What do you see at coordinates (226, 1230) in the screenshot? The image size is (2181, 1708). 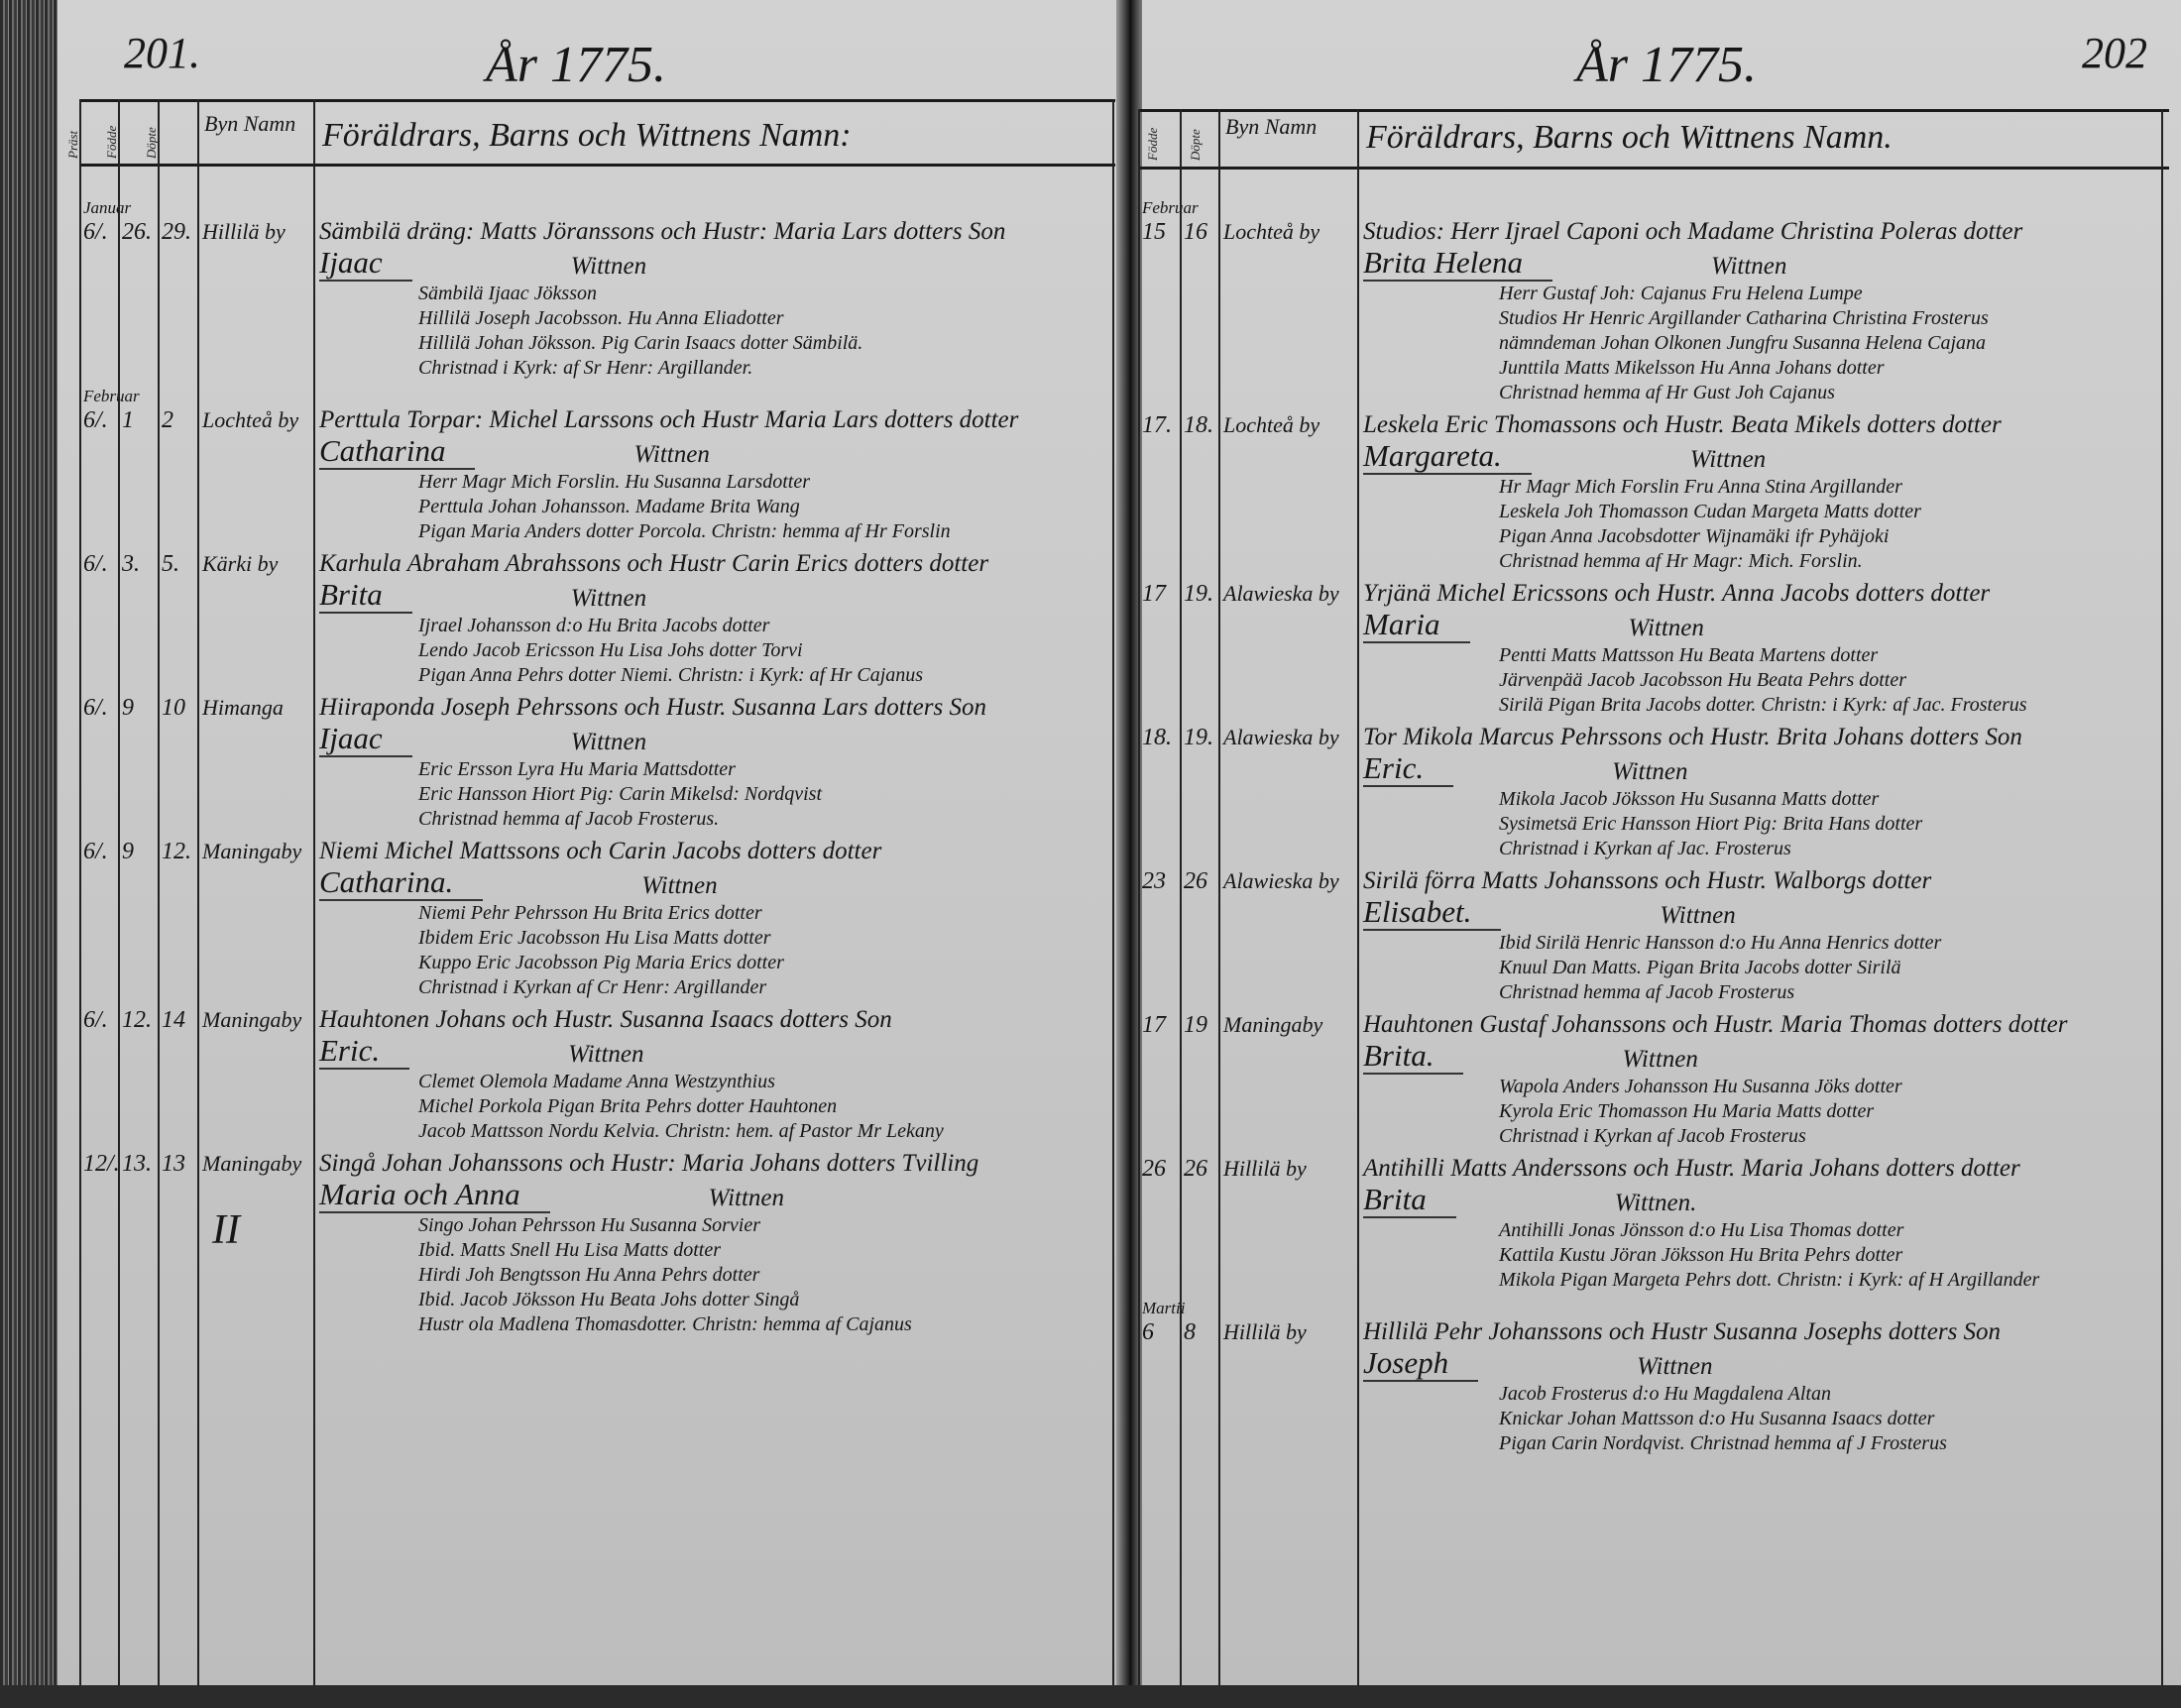 I see `entry-note: II` at bounding box center [226, 1230].